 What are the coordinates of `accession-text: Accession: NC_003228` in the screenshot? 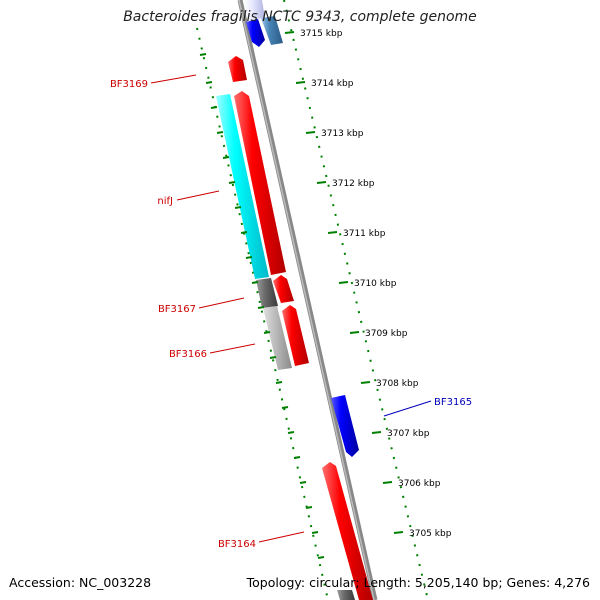 It's located at (80, 582).